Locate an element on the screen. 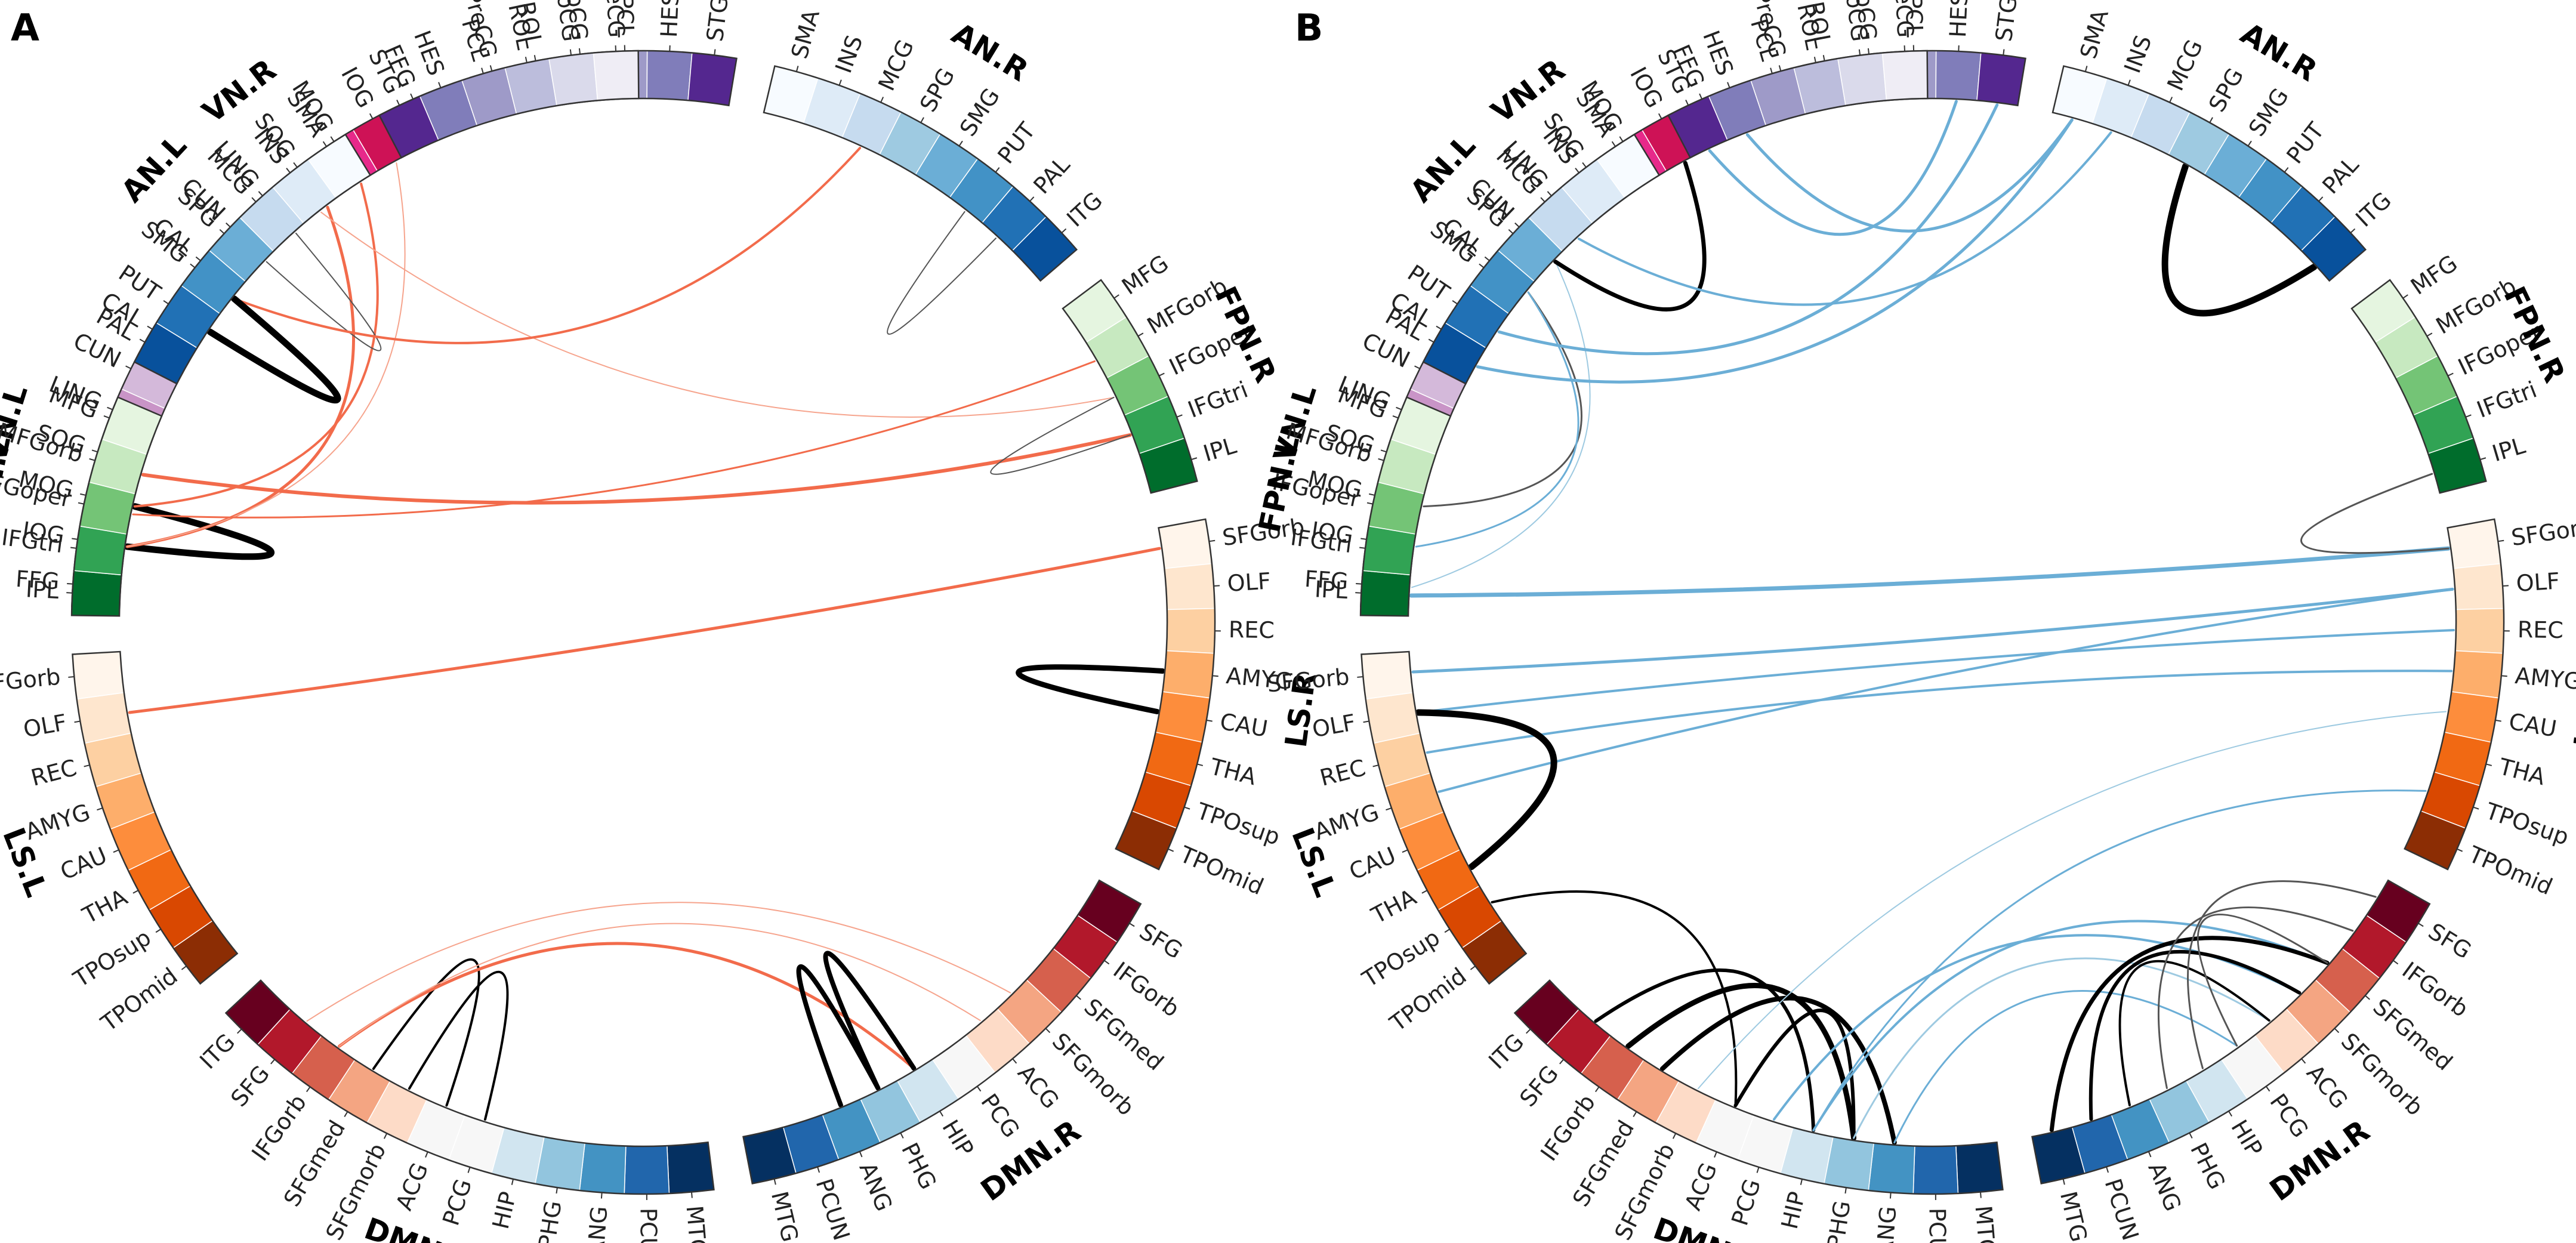  node-label: SPG is located at coordinates (2226, 90).